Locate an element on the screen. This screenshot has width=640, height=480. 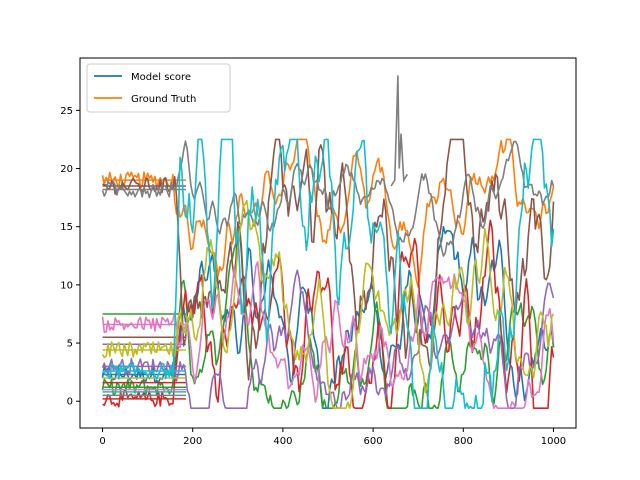
y-tick-label: 0 is located at coordinates (70, 402).